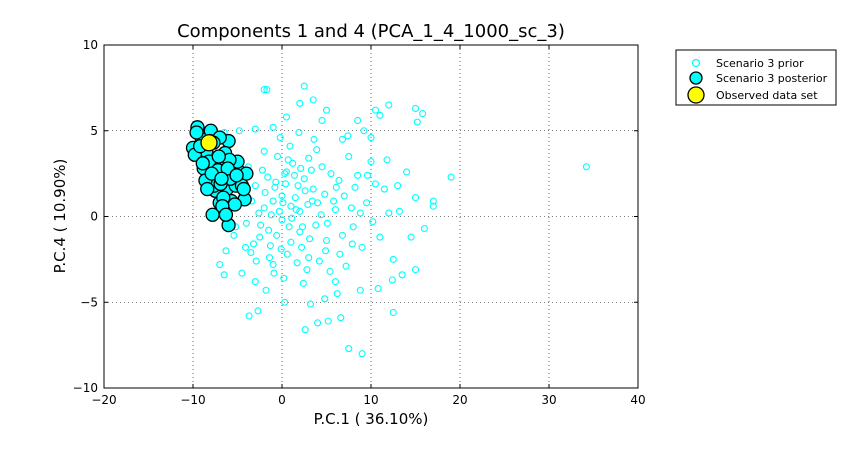 The width and height of the screenshot is (841, 458). Describe the element at coordinates (90, 45) in the screenshot. I see `y-tick-label: 10` at that location.